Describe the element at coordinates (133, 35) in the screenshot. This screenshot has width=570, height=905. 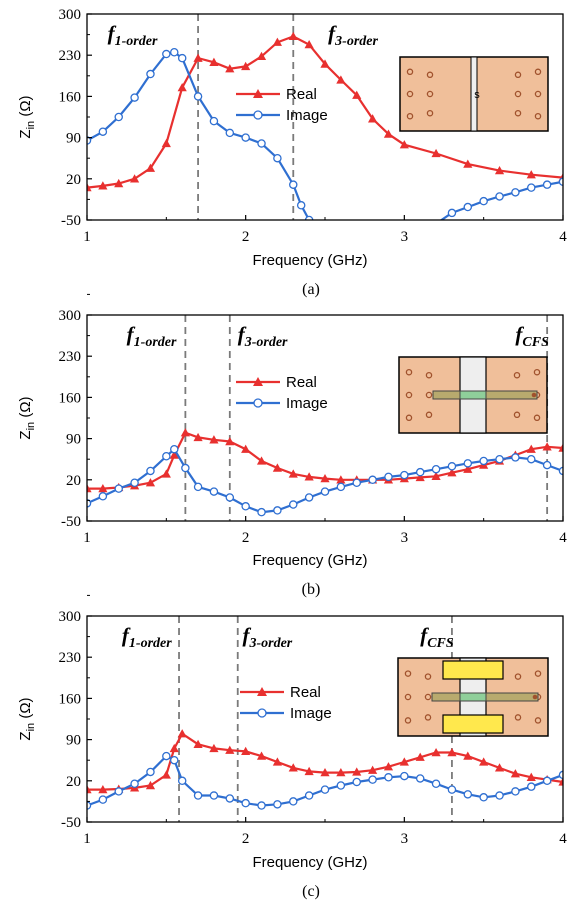
I see `marker-label-1: f1-order` at that location.